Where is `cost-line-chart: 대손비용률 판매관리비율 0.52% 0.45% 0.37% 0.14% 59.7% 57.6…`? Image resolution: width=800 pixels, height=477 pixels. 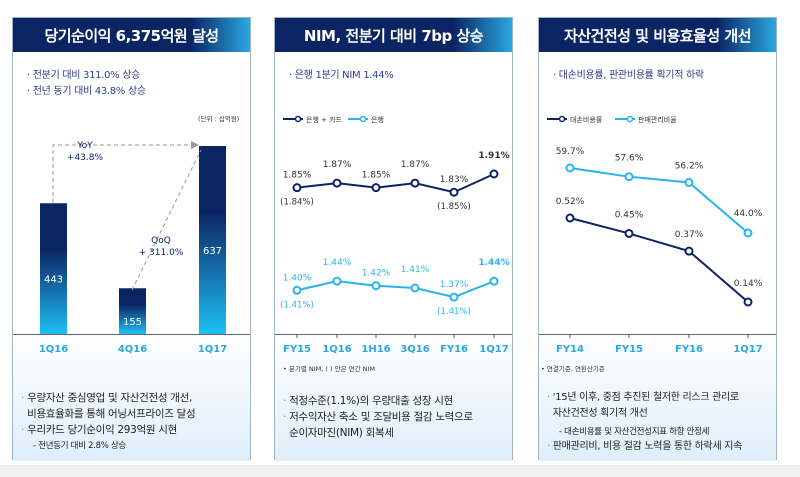 cost-line-chart: 대손비용률 판매관리비율 0.52% 0.45% 0.37% 0.14% 59.7% 57.6… is located at coordinates (655, 235).